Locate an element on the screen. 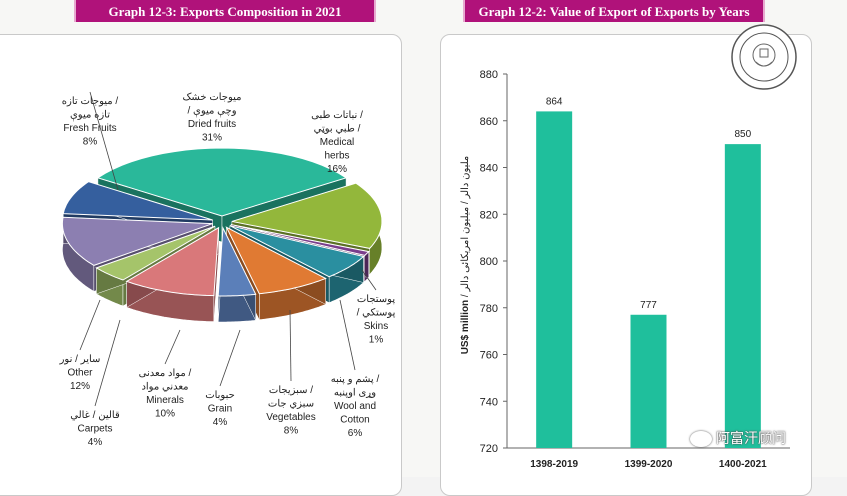  y-tick-label: 840 is located at coordinates (489, 169).